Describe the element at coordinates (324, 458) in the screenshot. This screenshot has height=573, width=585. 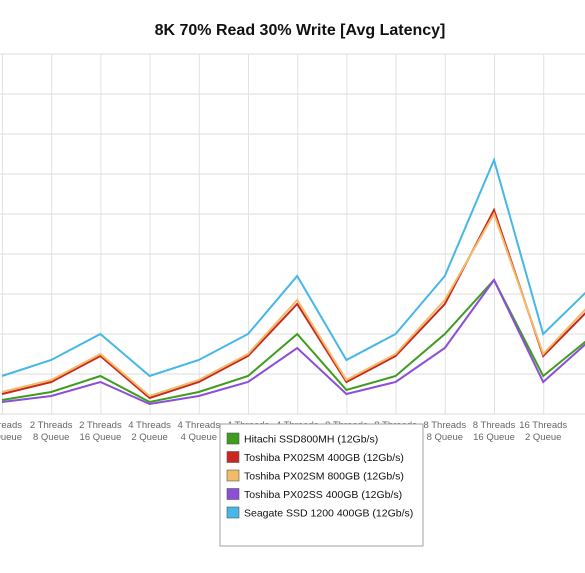
I see `legend-entry-label: Toshiba PX02SM 400GB (12Gb/s)` at that location.